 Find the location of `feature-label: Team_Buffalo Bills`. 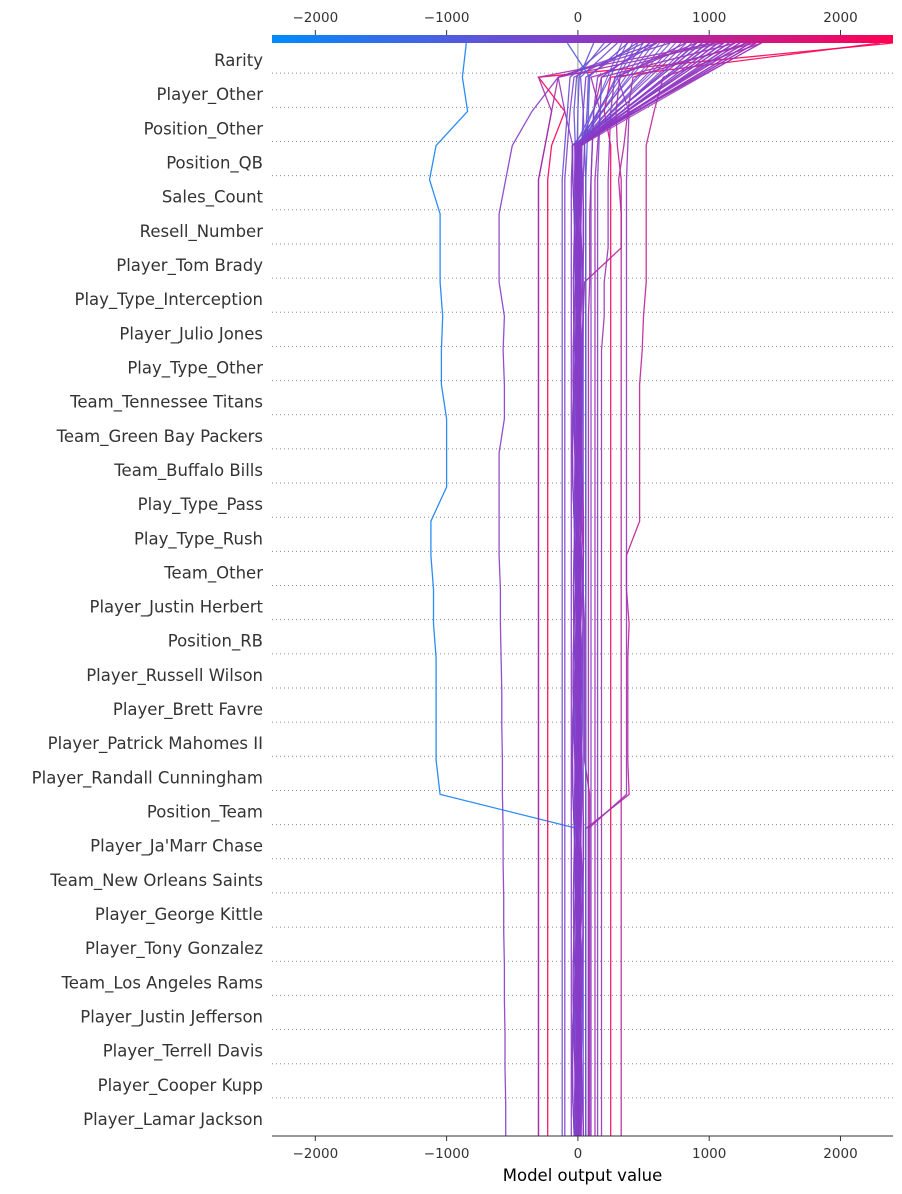

feature-label: Team_Buffalo Bills is located at coordinates (188, 471).